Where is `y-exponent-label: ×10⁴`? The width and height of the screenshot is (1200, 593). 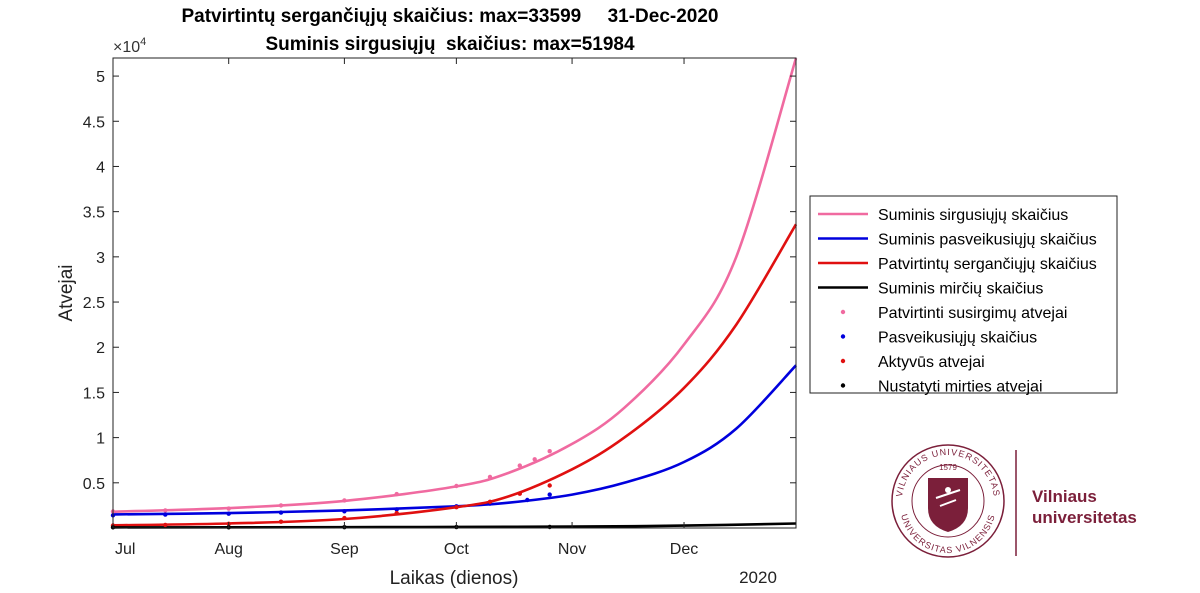
y-exponent-label: ×10⁴ is located at coordinates (129, 46).